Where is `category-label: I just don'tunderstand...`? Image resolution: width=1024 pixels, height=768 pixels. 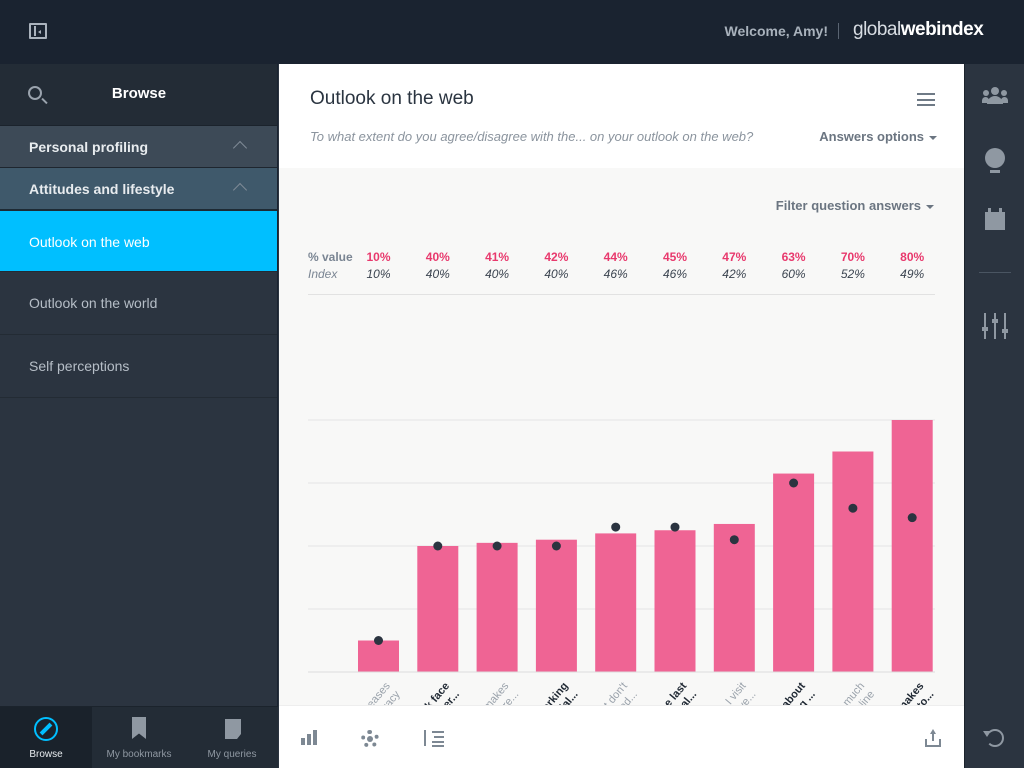 category-label: I just don'tunderstand... is located at coordinates (610, 692).